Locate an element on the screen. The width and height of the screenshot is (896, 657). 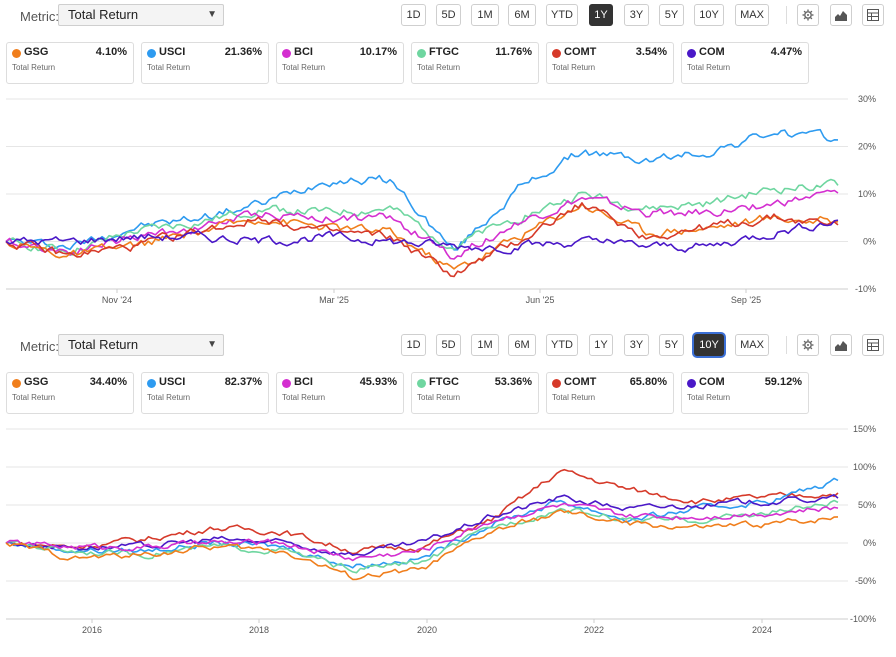
y-tick-label: 100% is located at coordinates (864, 467).